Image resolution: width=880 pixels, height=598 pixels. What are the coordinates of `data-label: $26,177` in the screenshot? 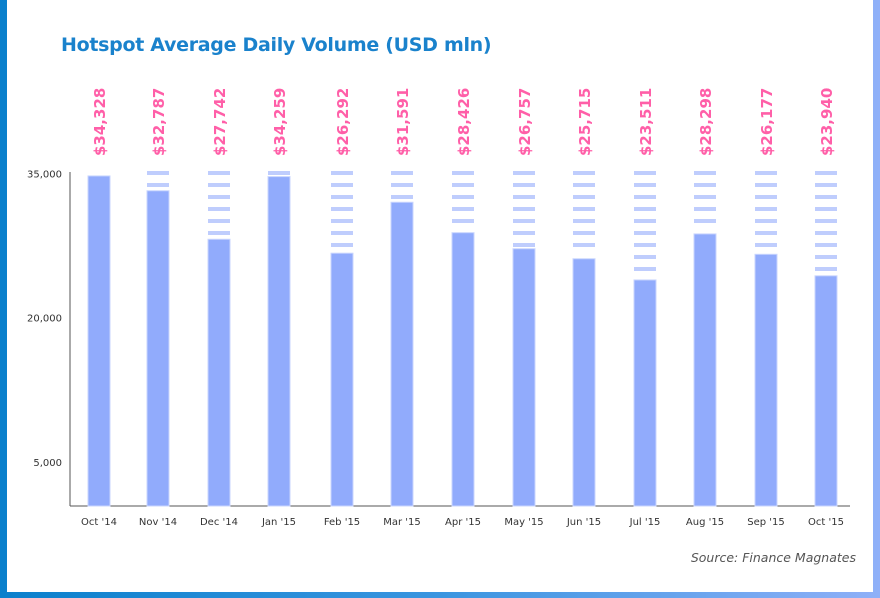 It's located at (767, 122).